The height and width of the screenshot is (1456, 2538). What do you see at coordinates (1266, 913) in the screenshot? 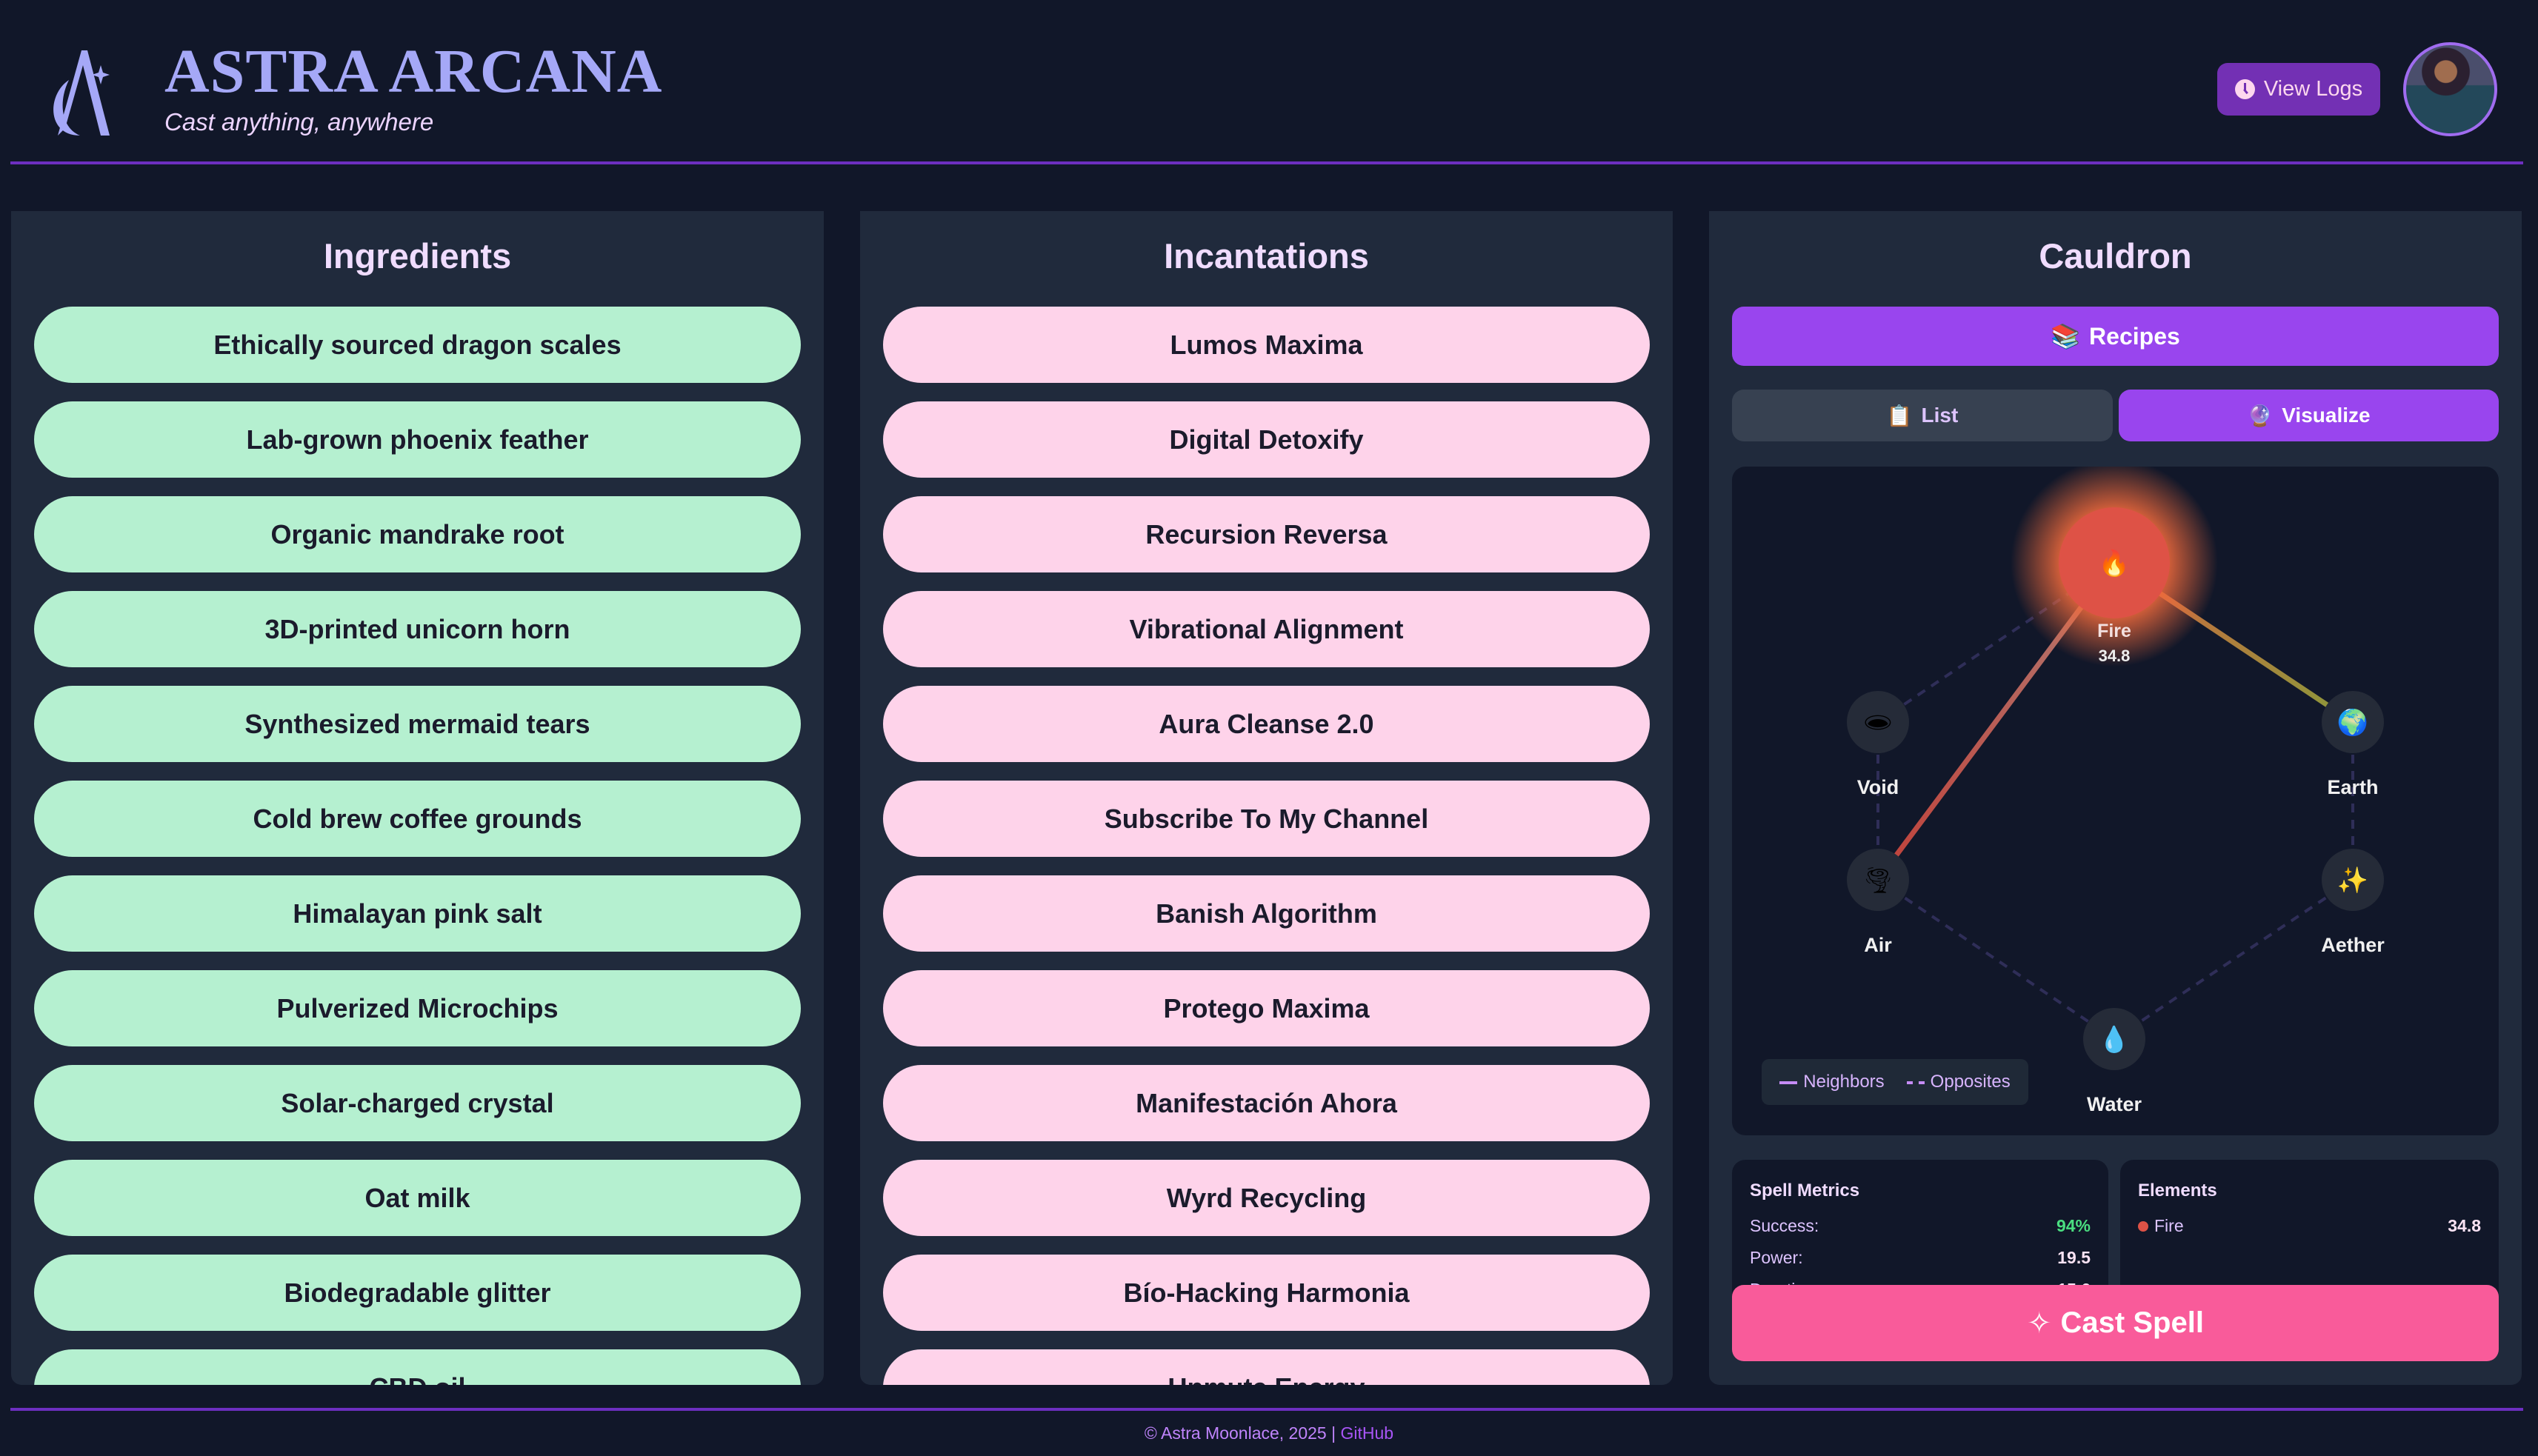
I see `incantation-item: Banish Algorithm` at bounding box center [1266, 913].